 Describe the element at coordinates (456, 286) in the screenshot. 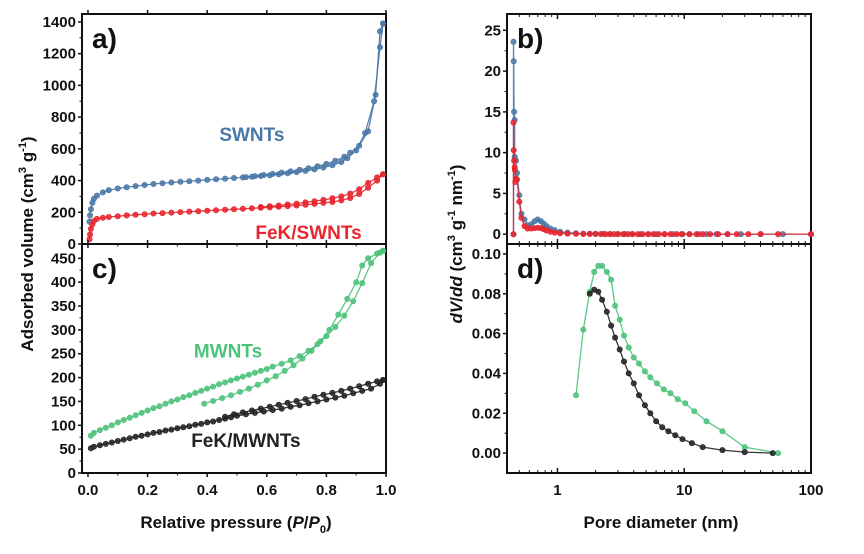

I see `text-part: dd` at that location.